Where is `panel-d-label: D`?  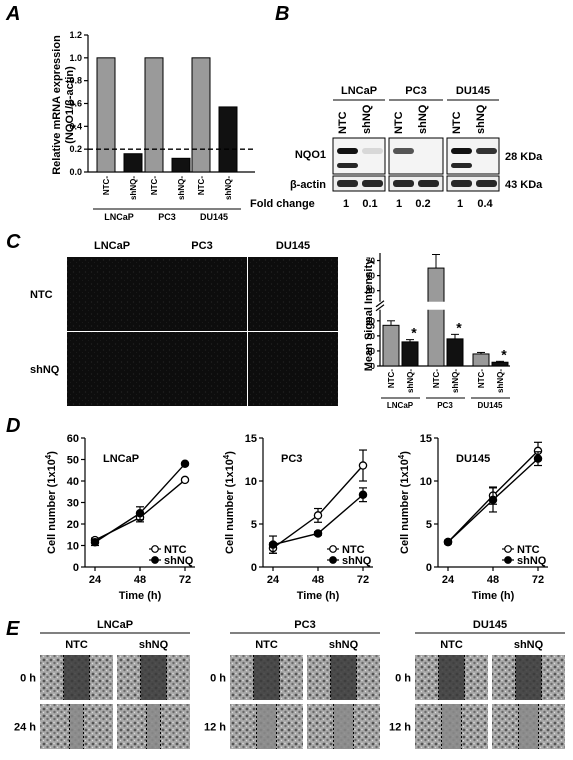 panel-d-label: D is located at coordinates (13, 426).